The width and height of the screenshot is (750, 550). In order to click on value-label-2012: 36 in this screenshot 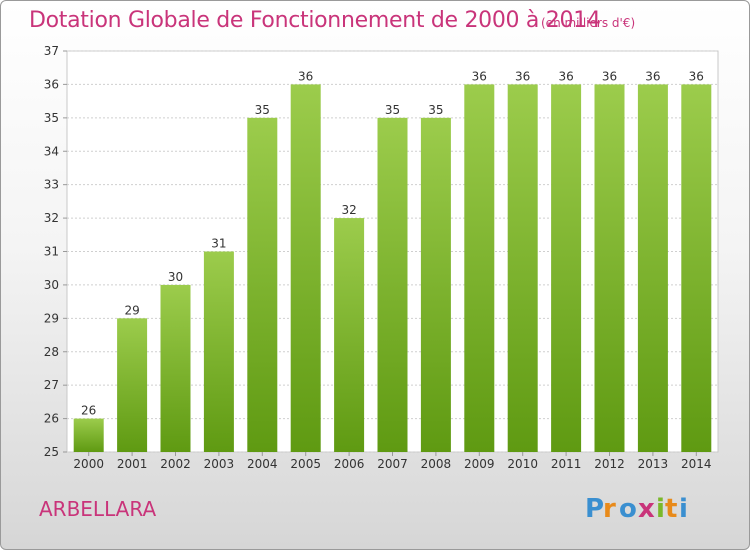, I will do `click(609, 76)`.